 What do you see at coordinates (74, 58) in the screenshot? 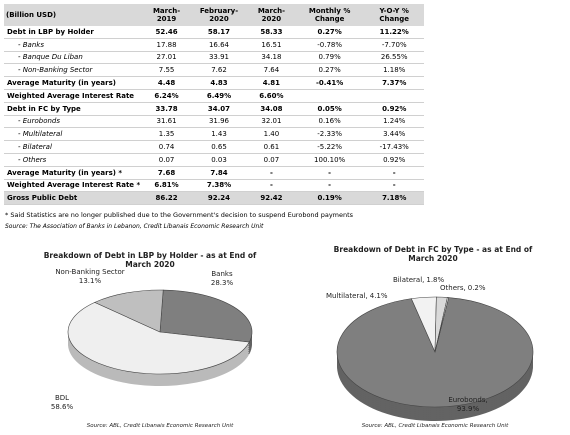
I see `table-cell: - Banque Du Liban` at bounding box center [74, 58].